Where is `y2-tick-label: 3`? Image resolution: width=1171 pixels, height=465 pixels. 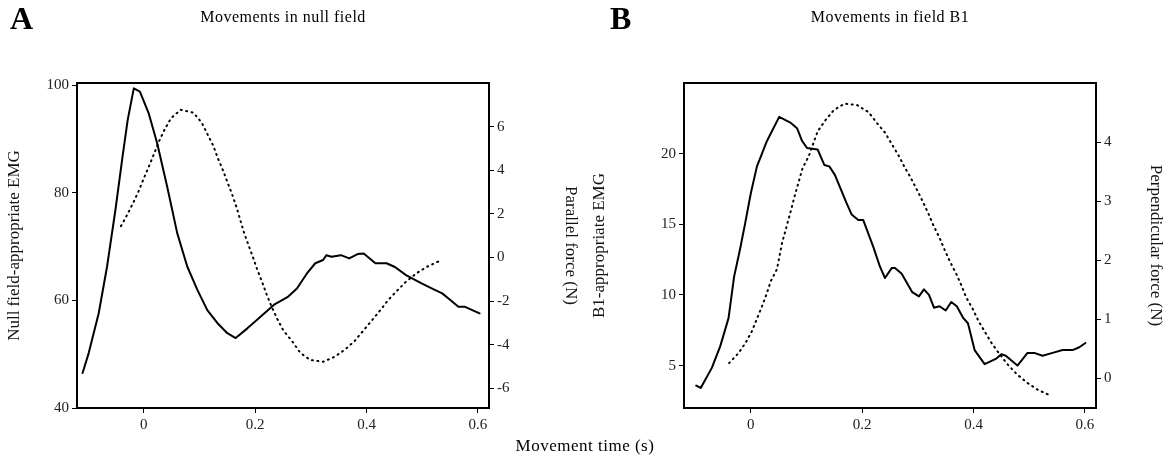 y2-tick-label: 3 is located at coordinates (1108, 200).